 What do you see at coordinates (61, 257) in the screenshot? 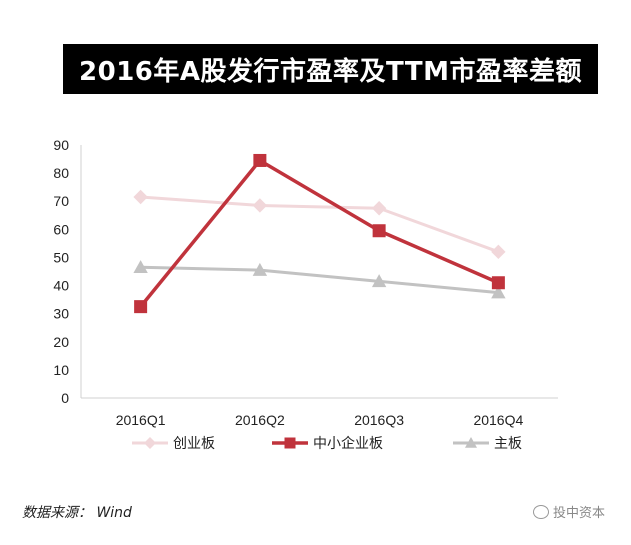
I see `y-tick-label: 50` at bounding box center [61, 257].